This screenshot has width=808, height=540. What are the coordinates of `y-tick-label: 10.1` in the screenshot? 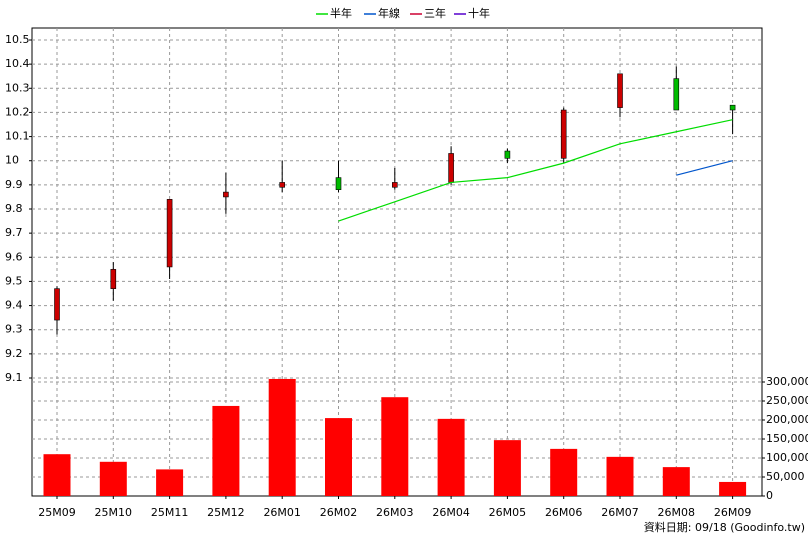 It's located at (17, 136).